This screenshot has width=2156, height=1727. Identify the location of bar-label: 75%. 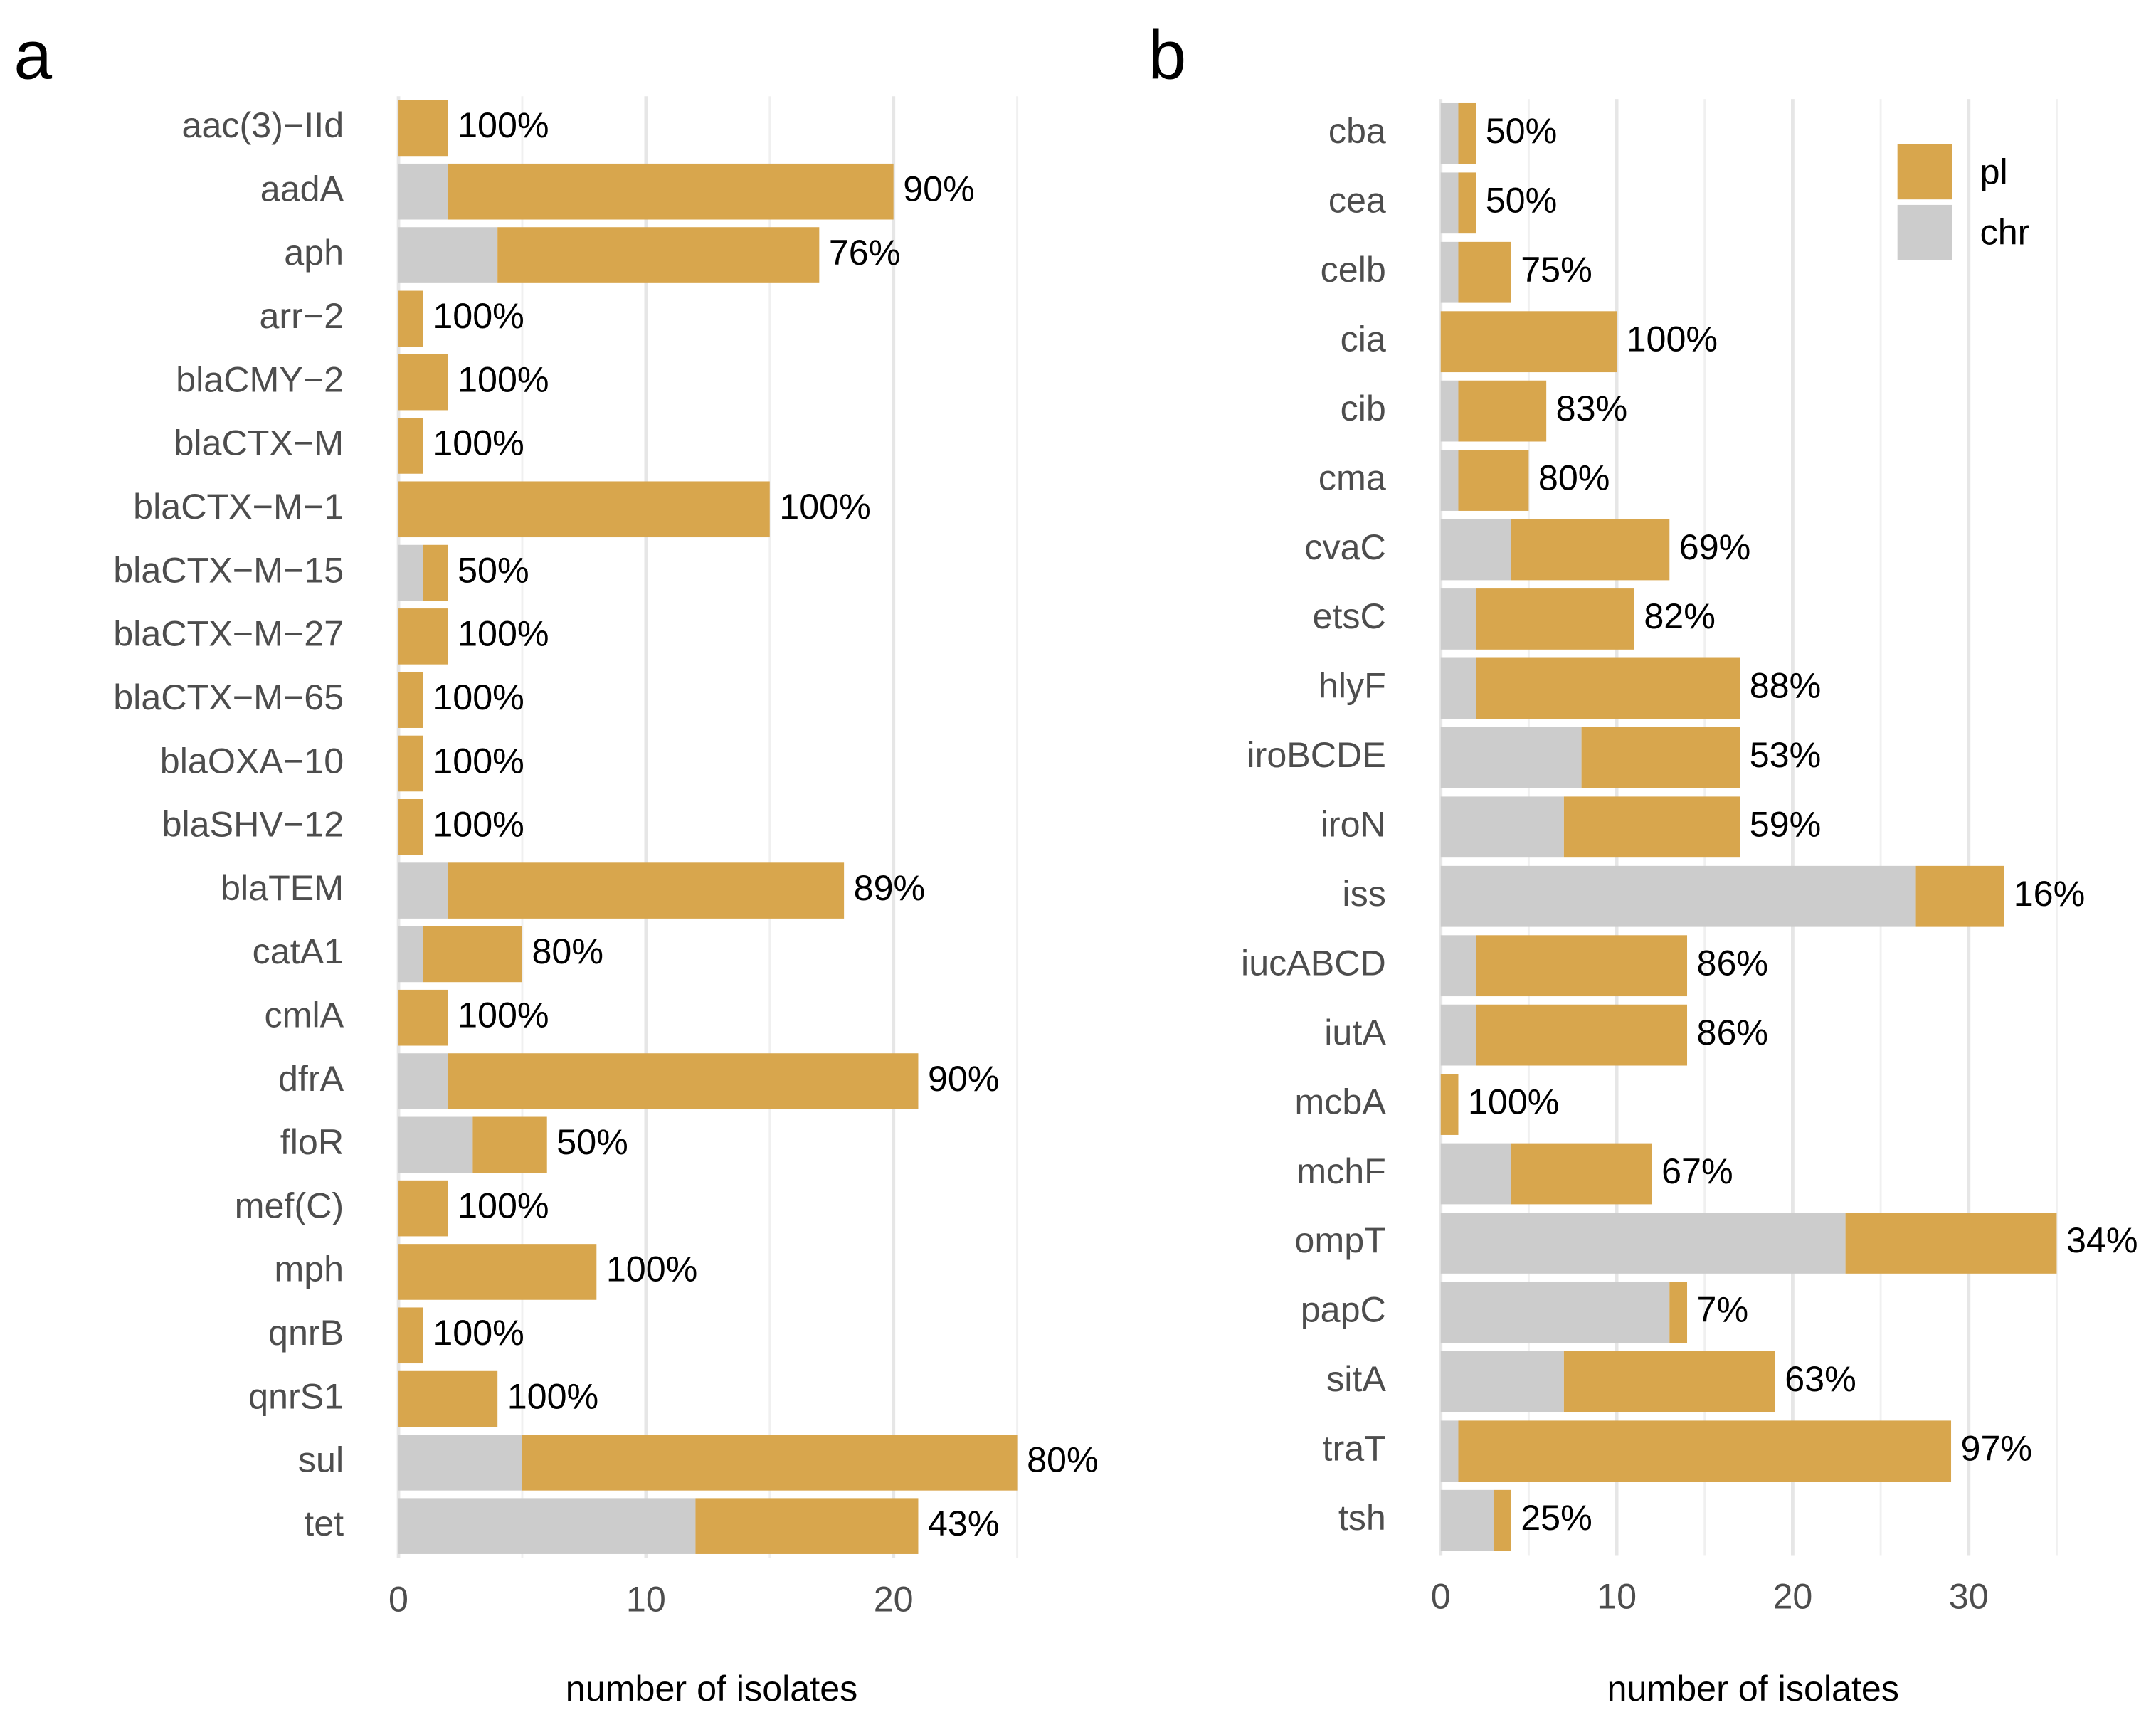
(1557, 270).